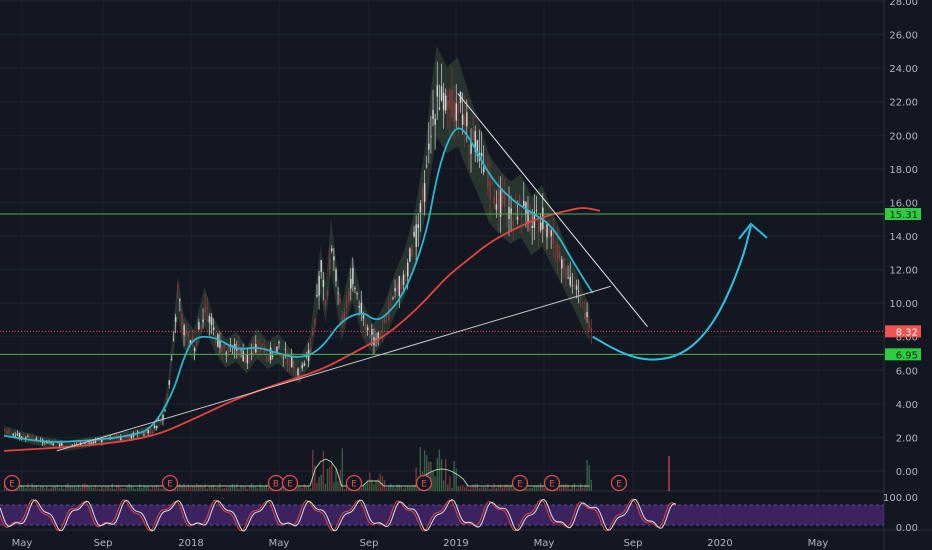 The height and width of the screenshot is (550, 932). Describe the element at coordinates (420, 543) in the screenshot. I see `time-axis: May Sep 2018 May Sep 2019 May Sep 2020 May` at that location.